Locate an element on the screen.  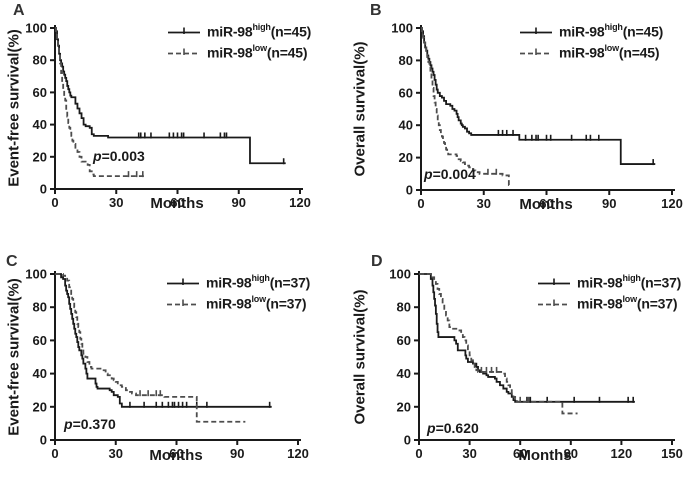
p-value-number: =0.370 is located at coordinates (94, 424).